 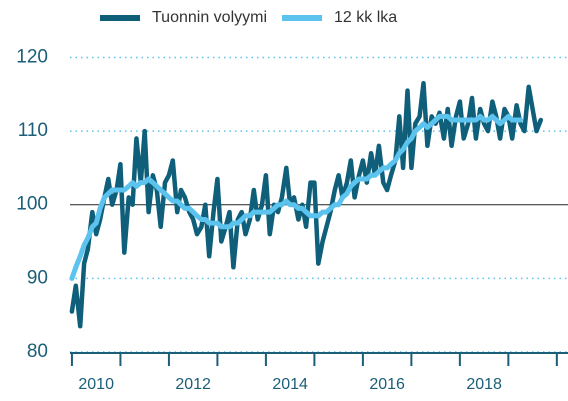 I want to click on legend-label: Tuonnin volyymi, so click(x=209, y=17).